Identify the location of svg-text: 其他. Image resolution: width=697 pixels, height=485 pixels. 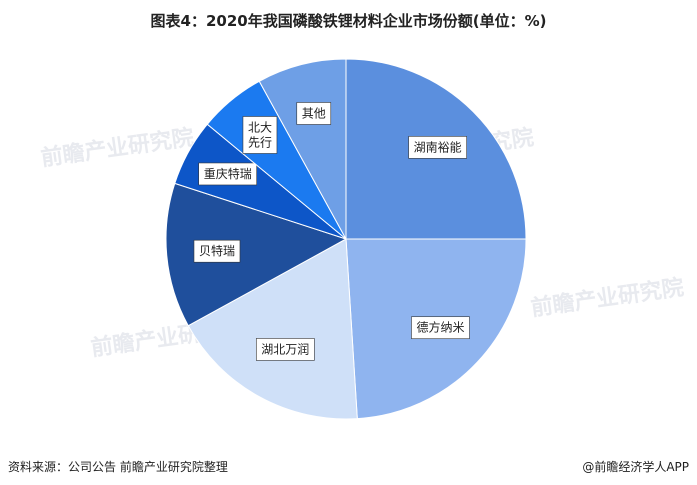
(314, 113).